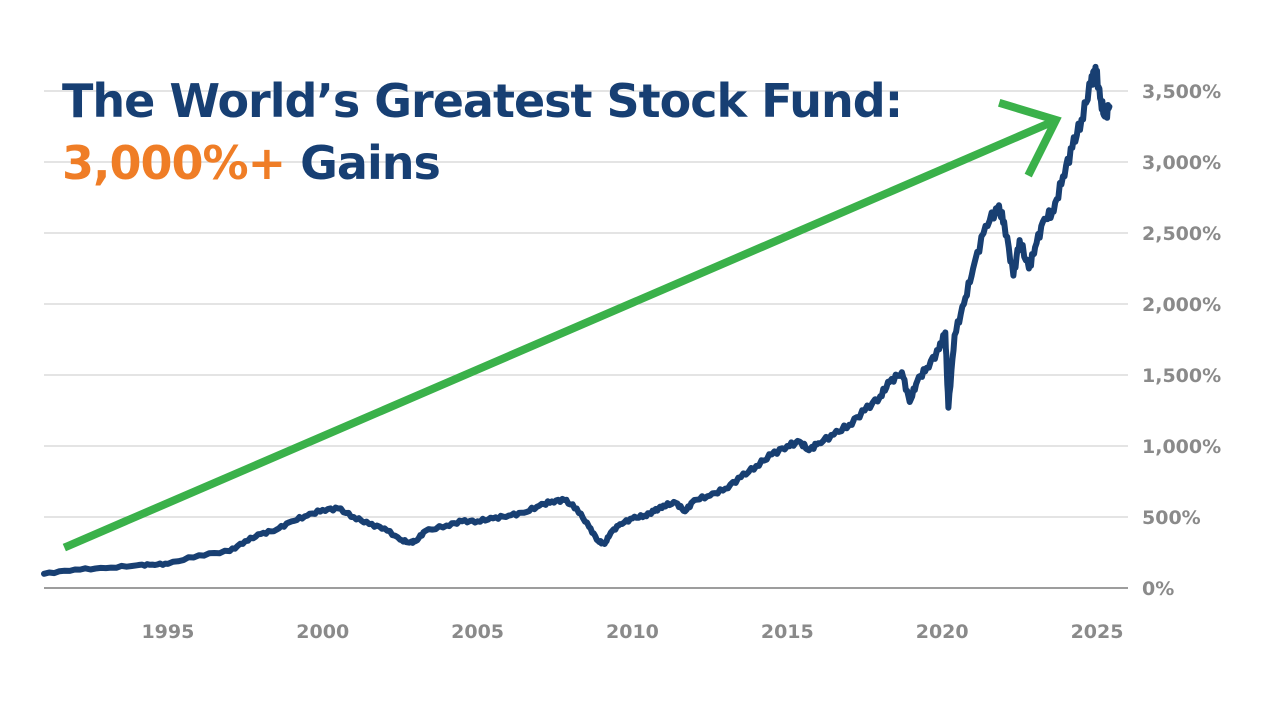  What do you see at coordinates (167, 632) in the screenshot?
I see `x-tick-label: 1995` at bounding box center [167, 632].